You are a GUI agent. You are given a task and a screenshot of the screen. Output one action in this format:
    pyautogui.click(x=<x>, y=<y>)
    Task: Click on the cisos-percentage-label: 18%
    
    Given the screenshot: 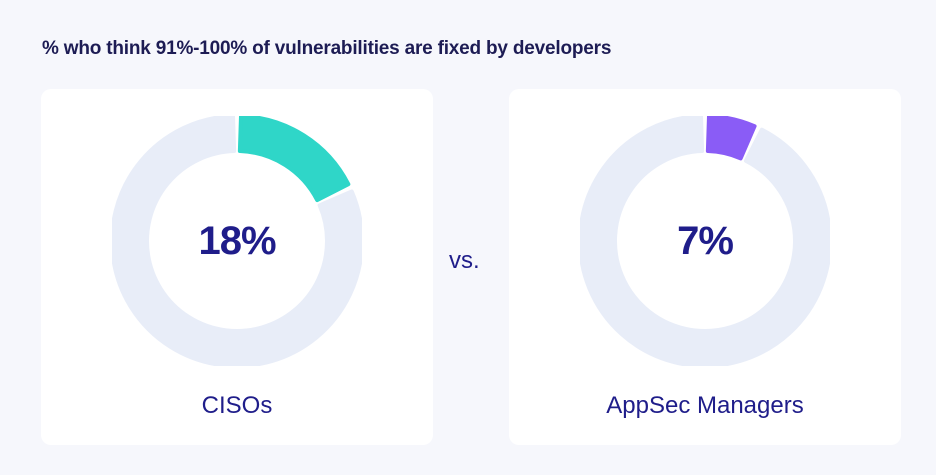 What is the action you would take?
    pyautogui.click(x=237, y=240)
    